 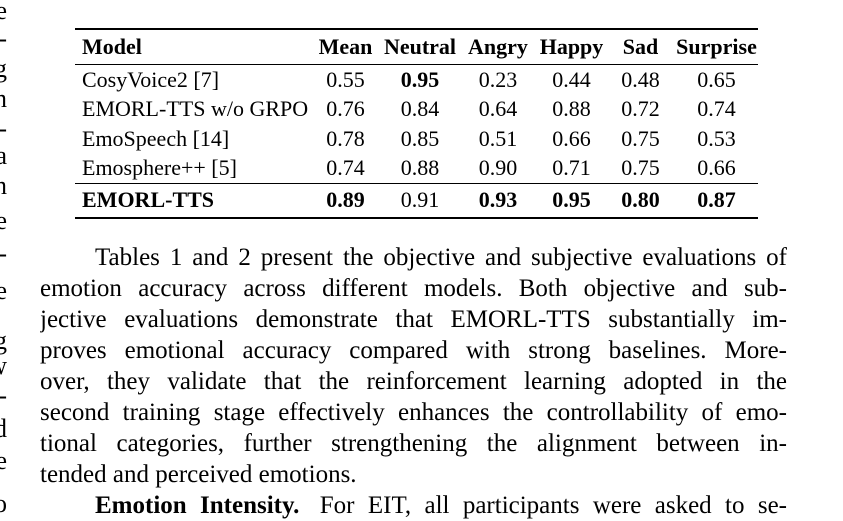 What do you see at coordinates (3, 428) in the screenshot?
I see `text-fragment: d` at bounding box center [3, 428].